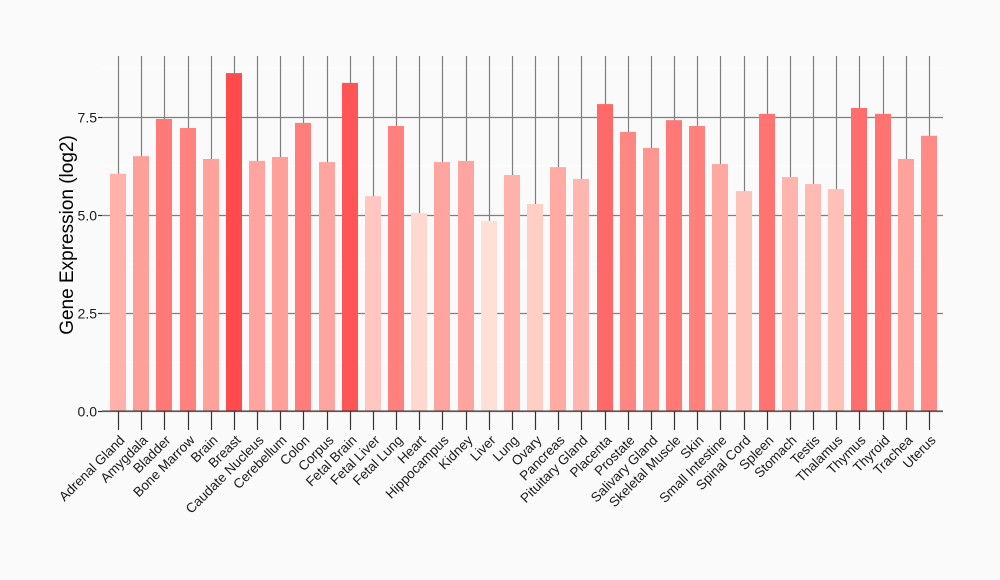  Describe the element at coordinates (90, 265) in the screenshot. I see `y-ticks: 0.0 2.5 5.0 7.5` at that location.